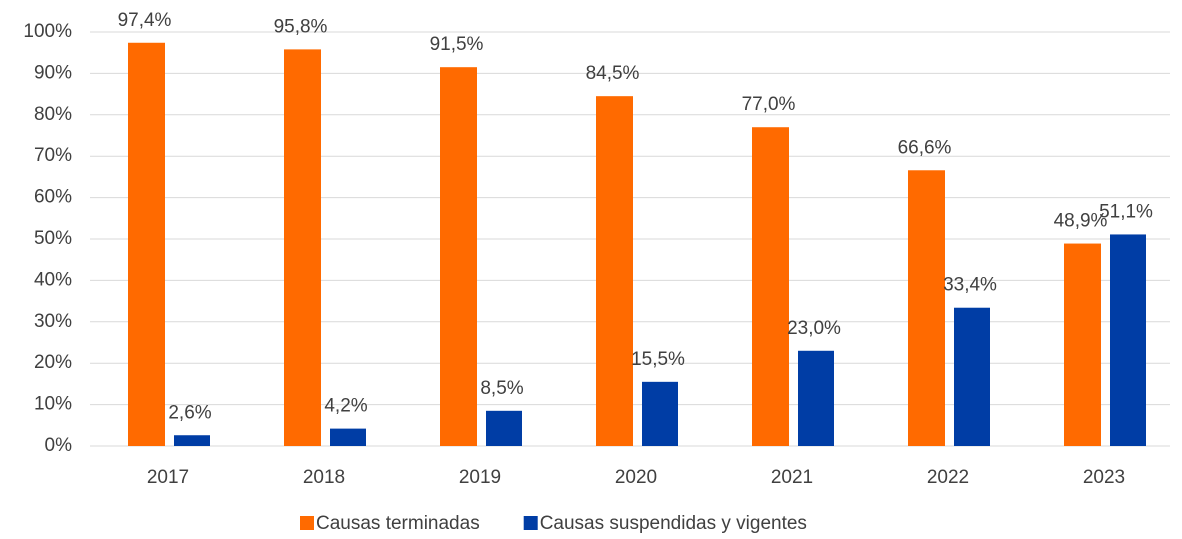 Image resolution: width=1182 pixels, height=539 pixels. What do you see at coordinates (814, 328) in the screenshot?
I see `data-label: 23,0%` at bounding box center [814, 328].